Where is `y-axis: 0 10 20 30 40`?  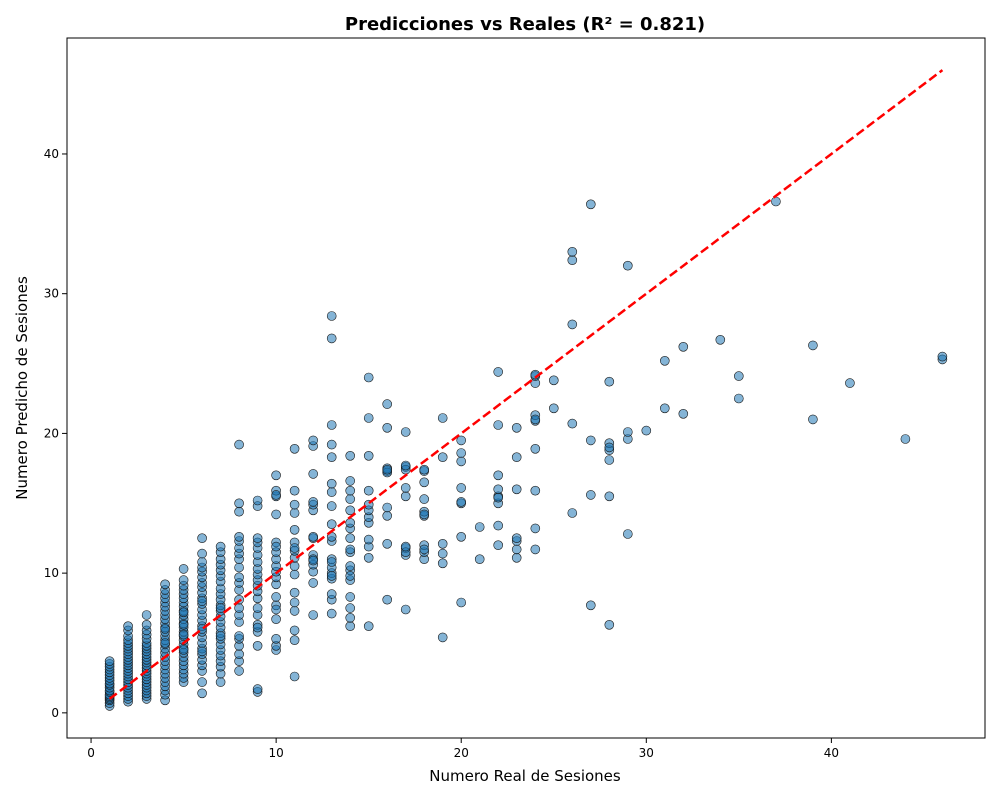 y-axis: 0 10 20 30 40 is located at coordinates (55, 433).